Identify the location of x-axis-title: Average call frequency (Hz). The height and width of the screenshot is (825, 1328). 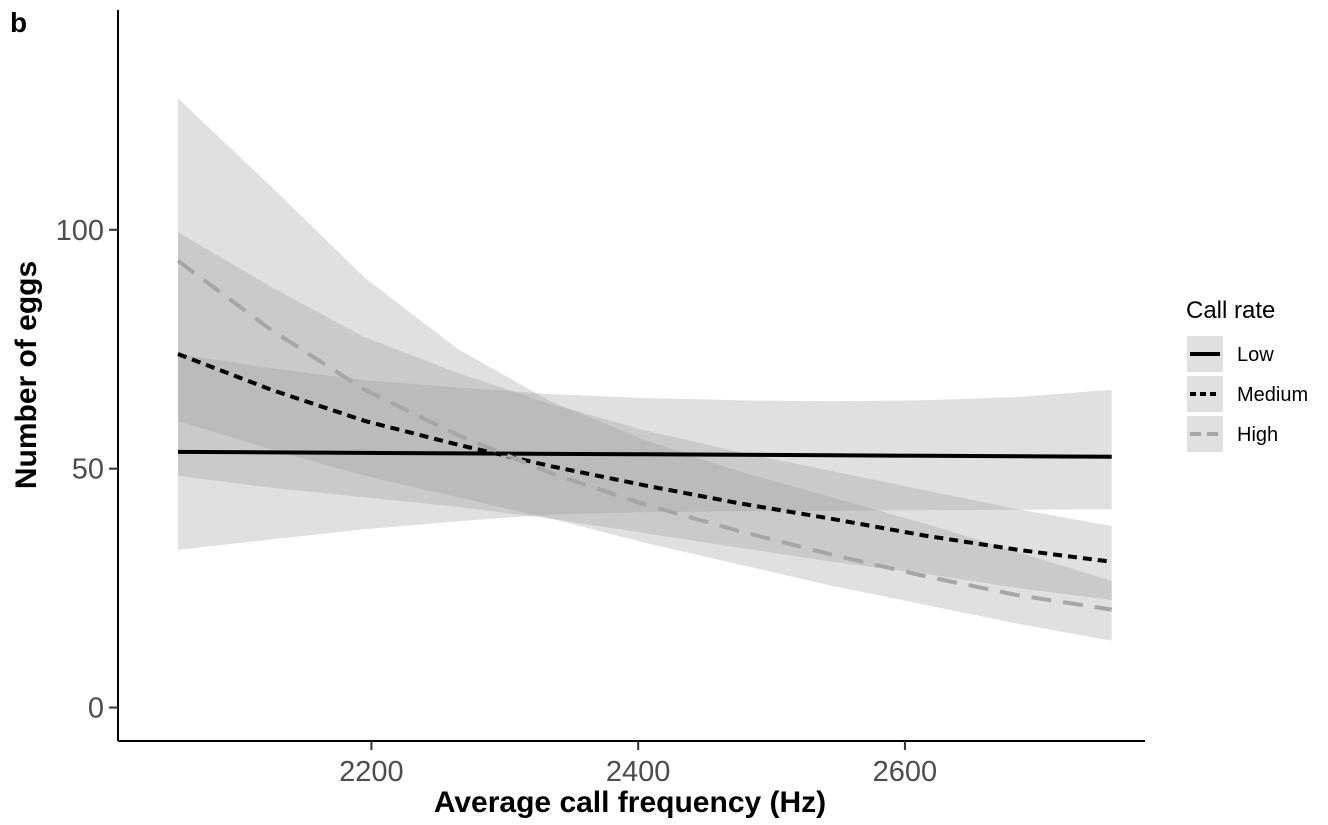
(630, 802).